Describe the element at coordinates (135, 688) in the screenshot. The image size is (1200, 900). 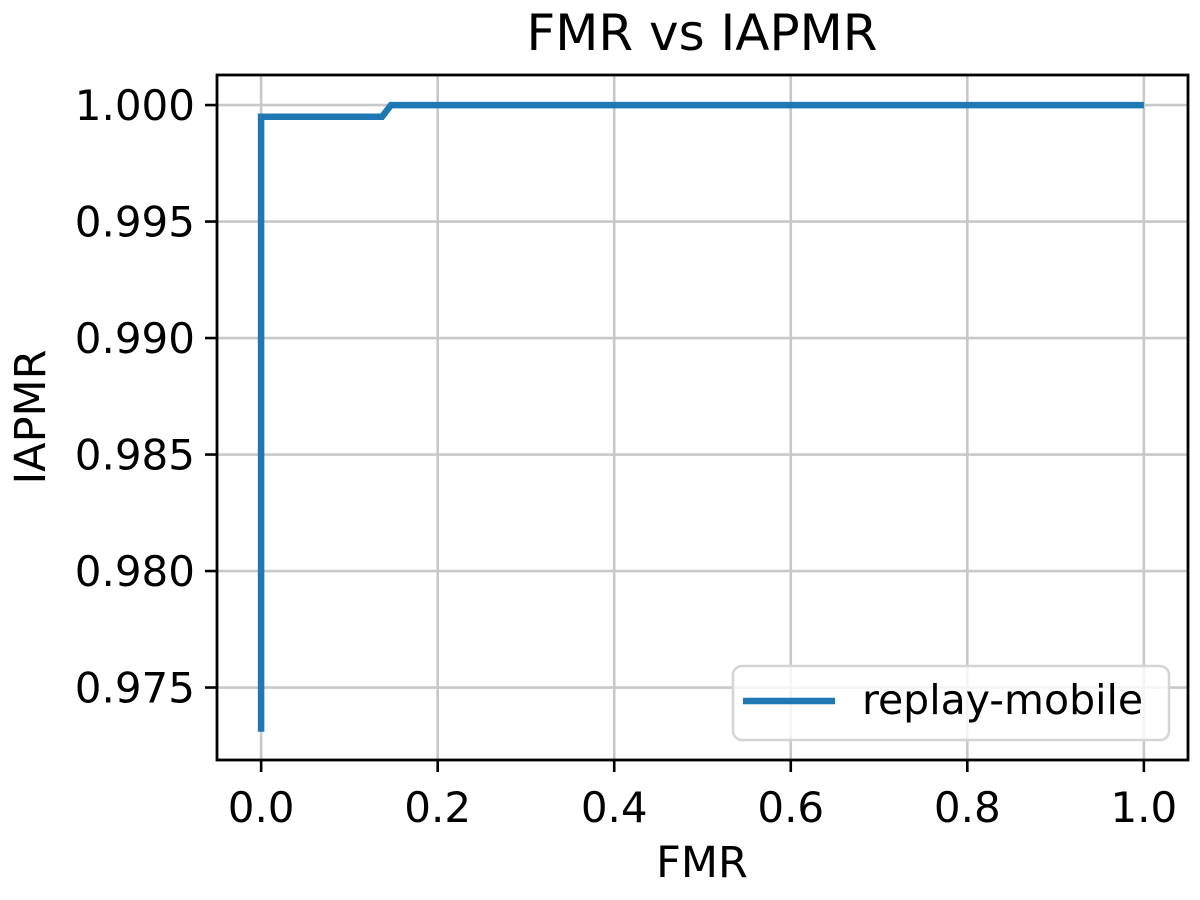
I see `y-tick-label: 0.975` at that location.